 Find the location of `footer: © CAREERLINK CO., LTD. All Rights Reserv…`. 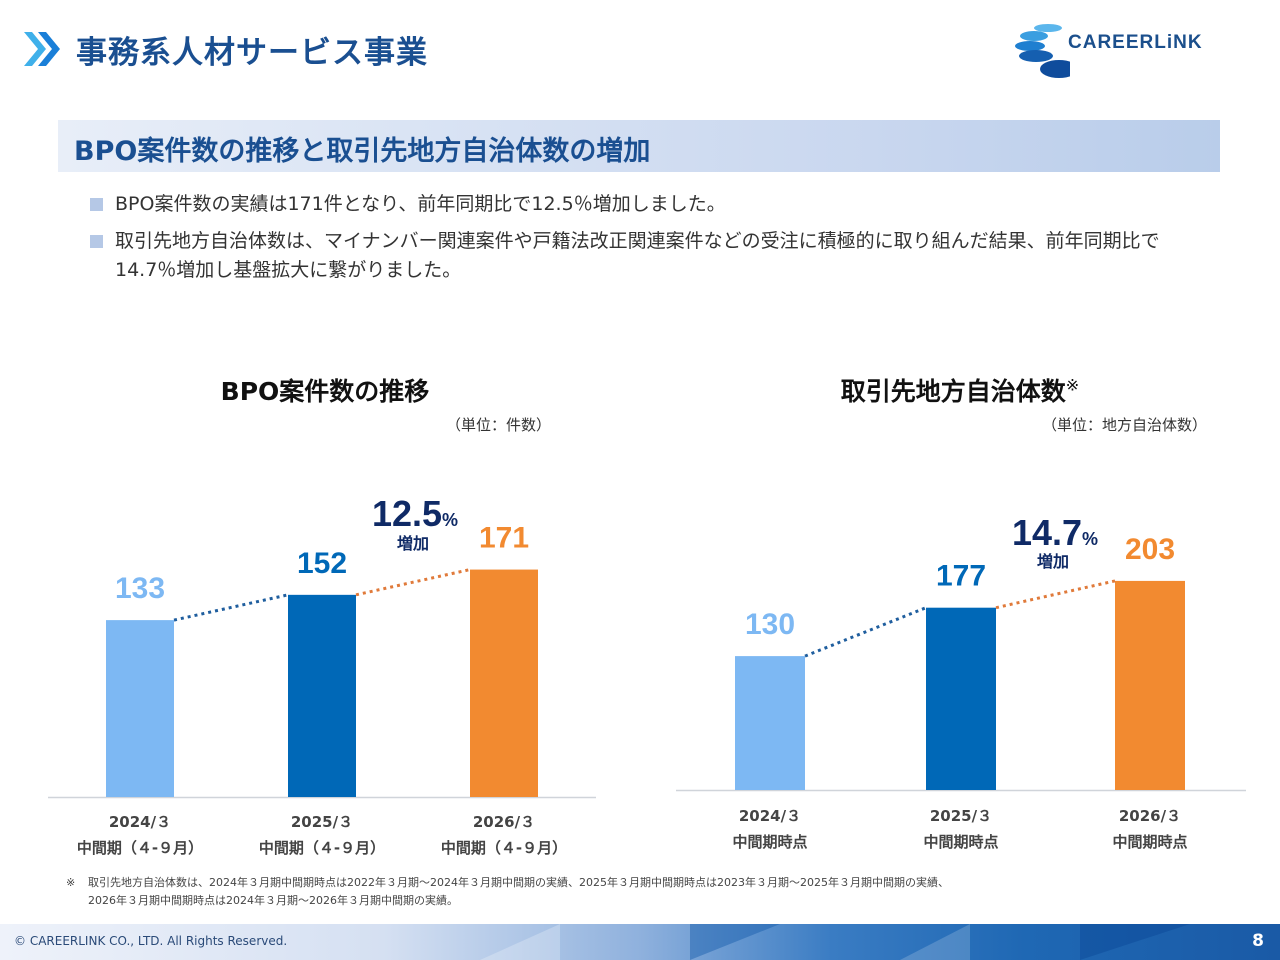

footer: © CAREERLINK CO., LTD. All Rights Reserv… is located at coordinates (640, 942).